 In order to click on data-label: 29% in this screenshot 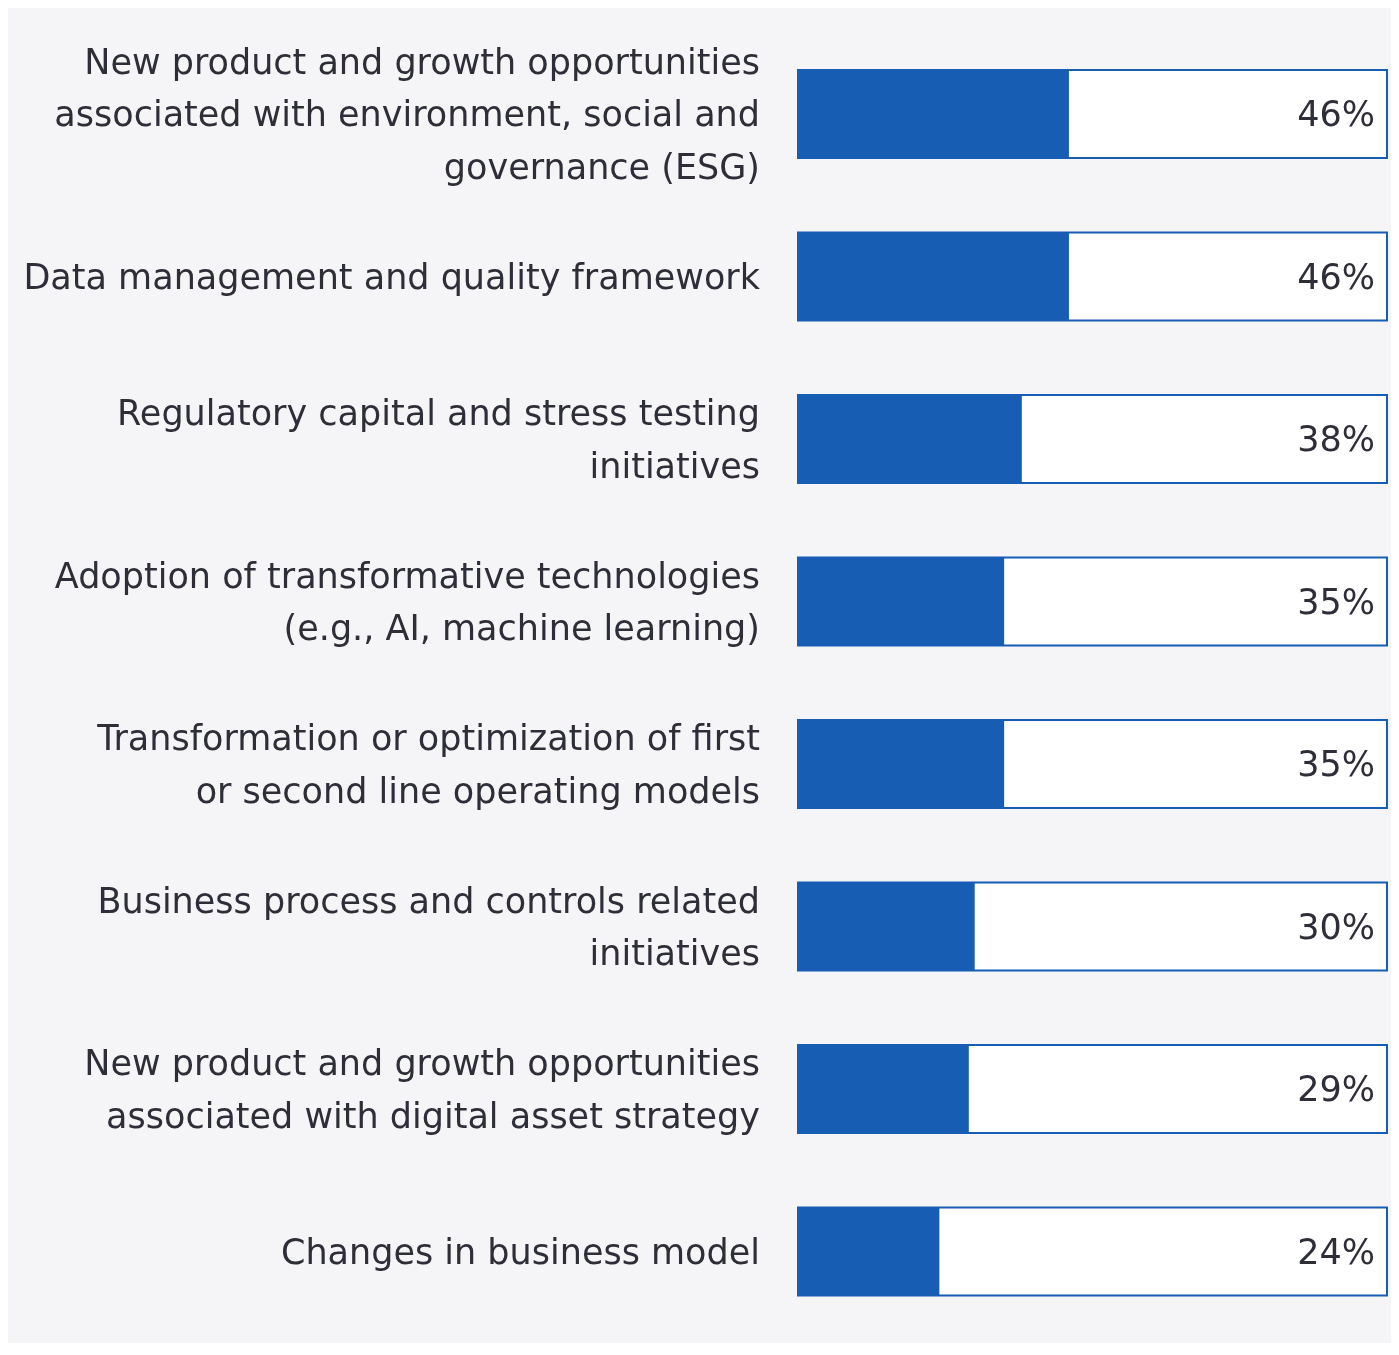, I will do `click(1336, 1089)`.